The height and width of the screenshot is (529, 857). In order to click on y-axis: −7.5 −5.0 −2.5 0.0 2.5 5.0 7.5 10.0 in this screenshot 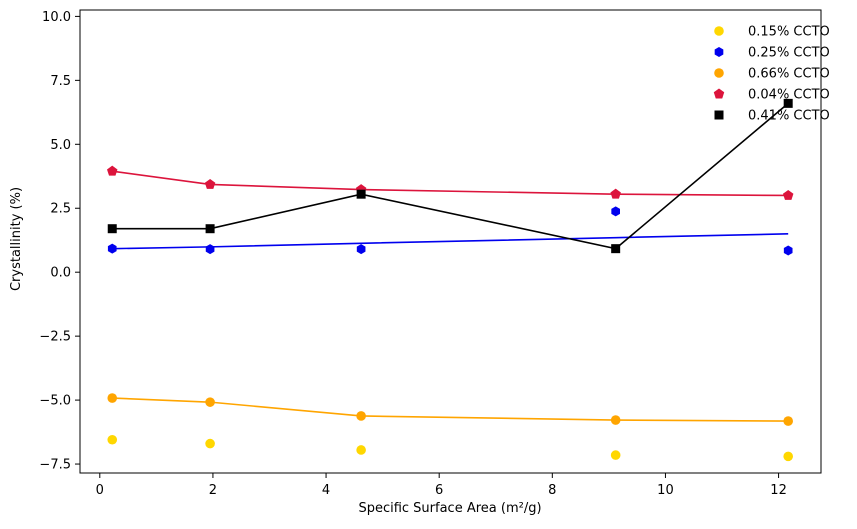, I will do `click(59, 241)`.